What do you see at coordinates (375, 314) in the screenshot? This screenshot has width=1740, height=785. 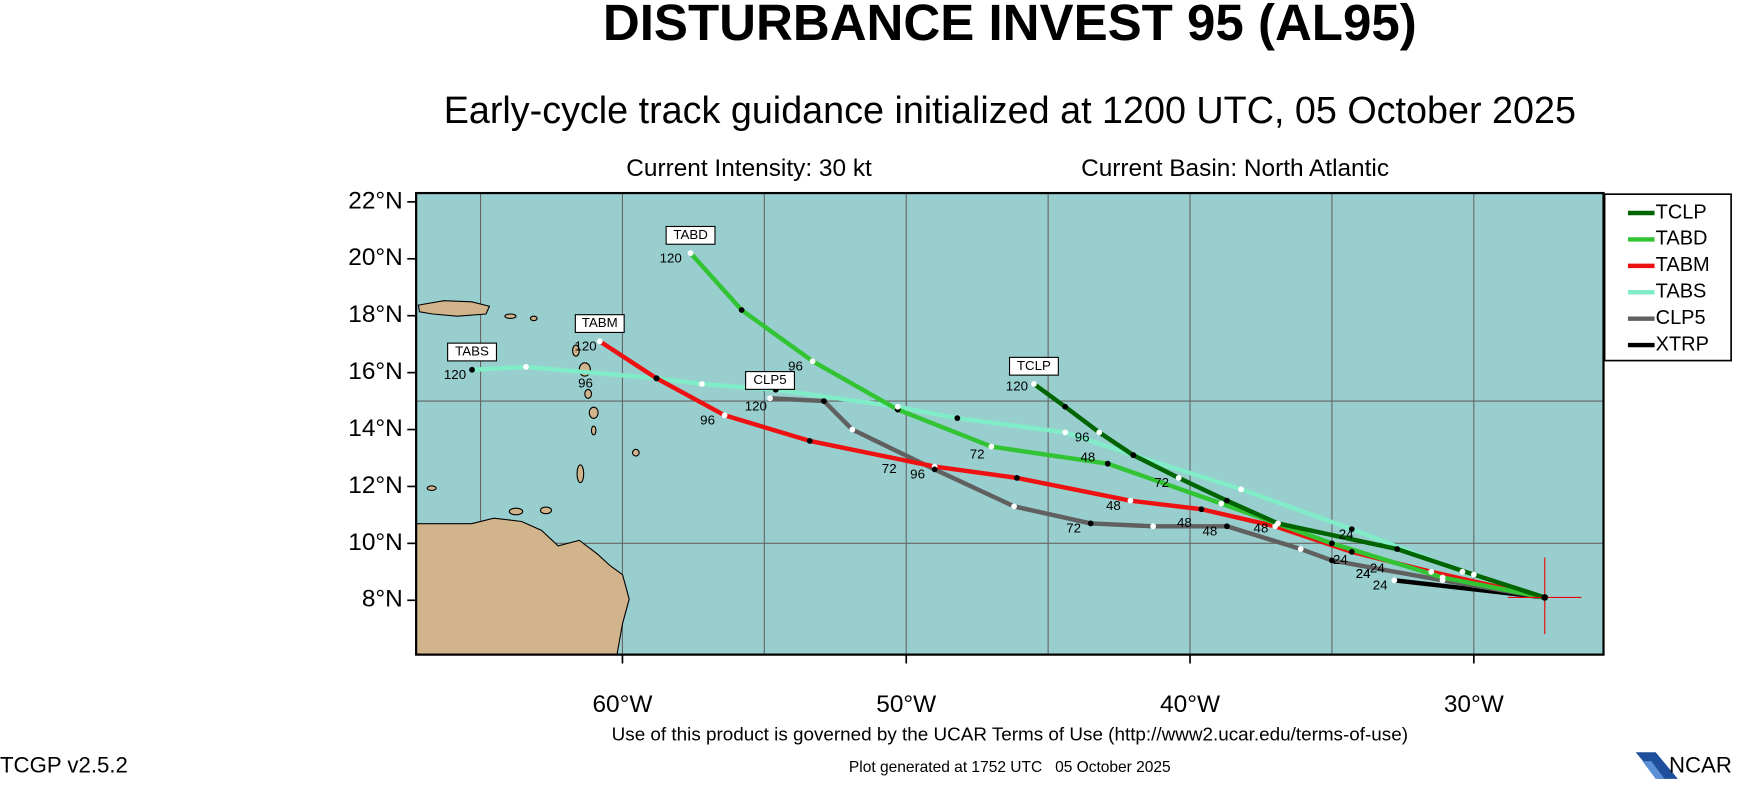 I see `y-tick-label: 18°N` at bounding box center [375, 314].